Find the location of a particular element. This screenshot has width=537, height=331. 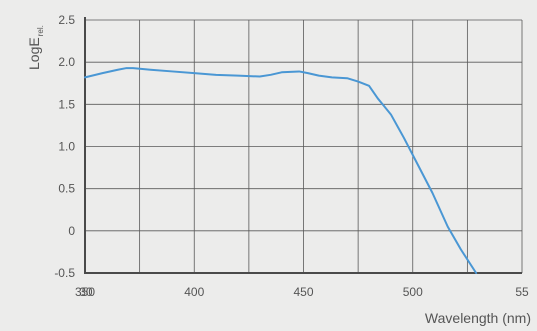

y-tick-label: 0.5 is located at coordinates (66, 189).